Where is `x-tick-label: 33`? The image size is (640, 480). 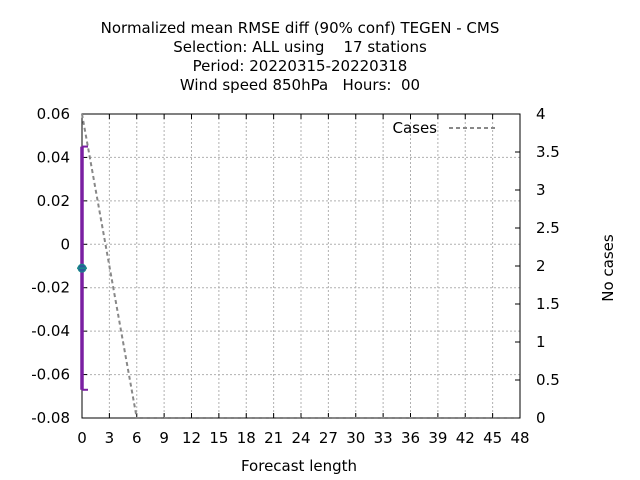 x-tick-label: 33 is located at coordinates (383, 438).